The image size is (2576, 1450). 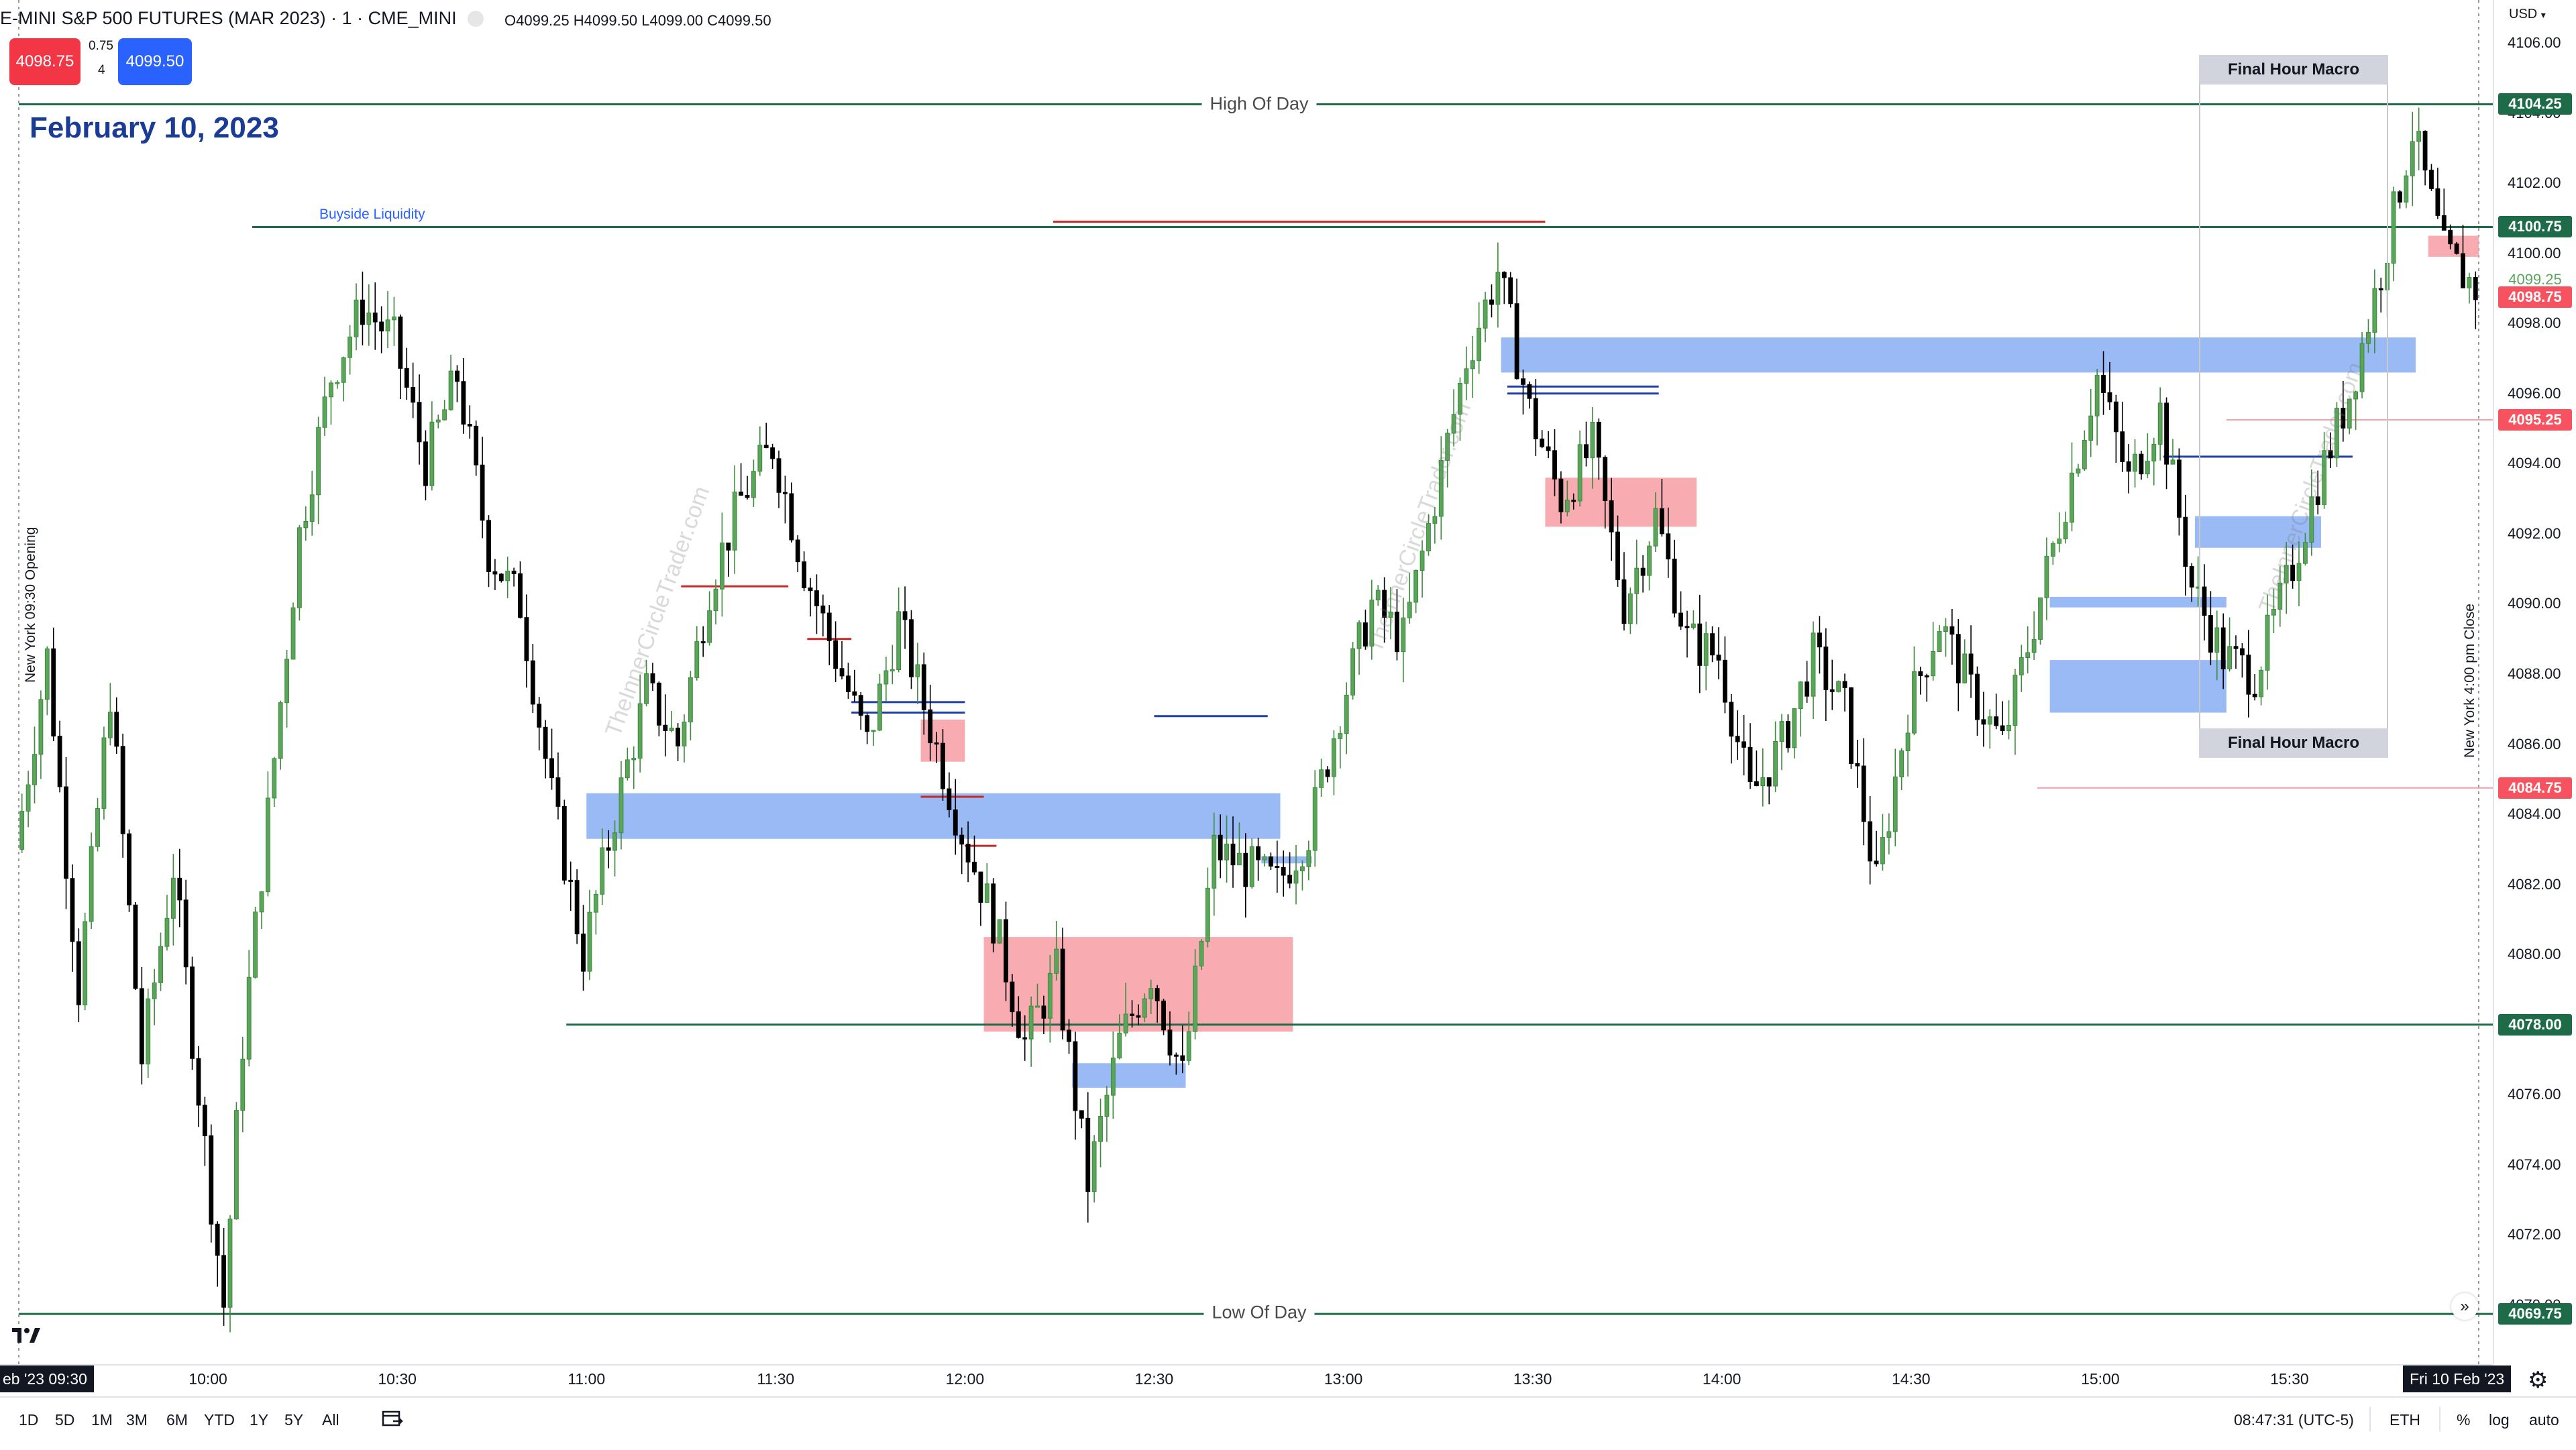 I want to click on calendar-goto-icon, so click(x=392, y=1418).